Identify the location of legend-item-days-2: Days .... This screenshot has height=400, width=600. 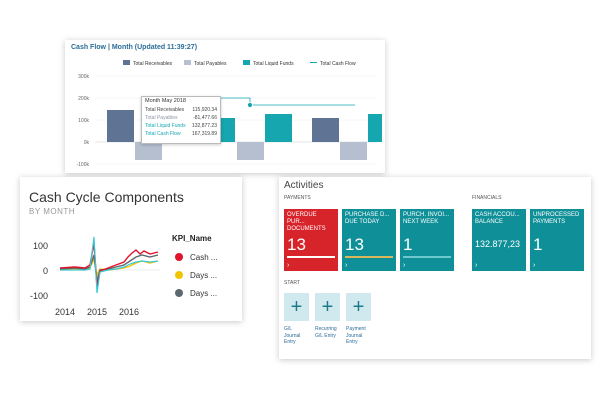
(196, 293).